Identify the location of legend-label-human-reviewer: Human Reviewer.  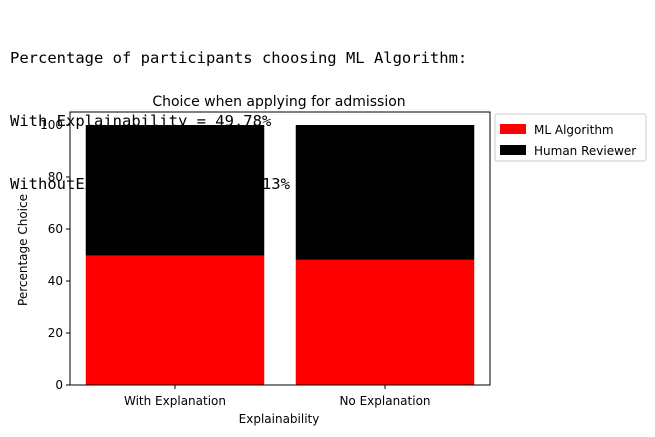
(585, 151).